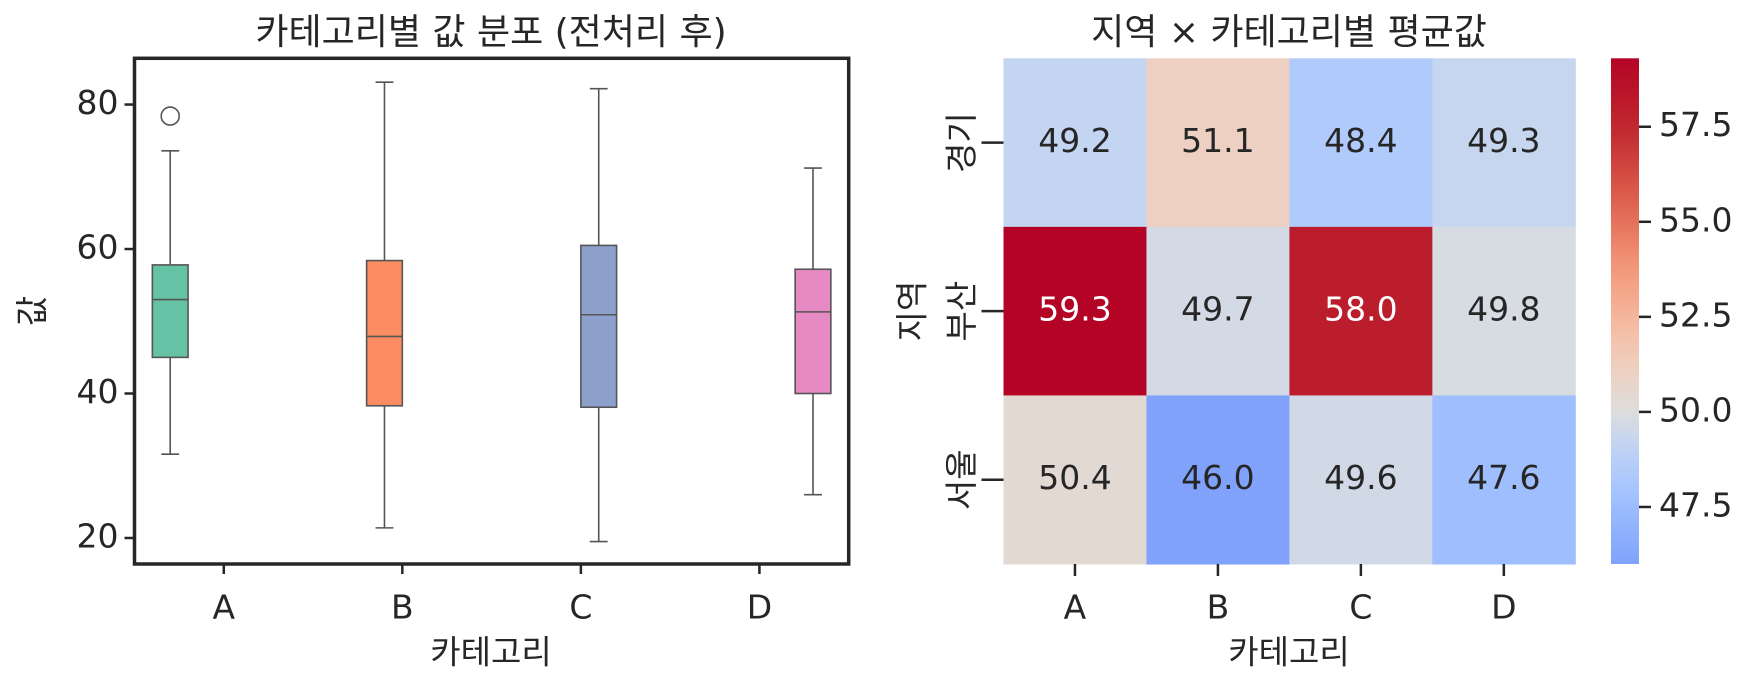 The width and height of the screenshot is (1758, 690). I want to click on cell-label: 58.0, so click(1360, 309).